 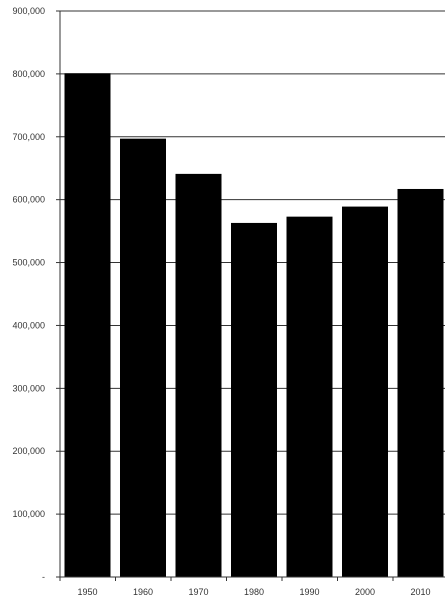 I want to click on bar-1970, so click(x=198, y=375).